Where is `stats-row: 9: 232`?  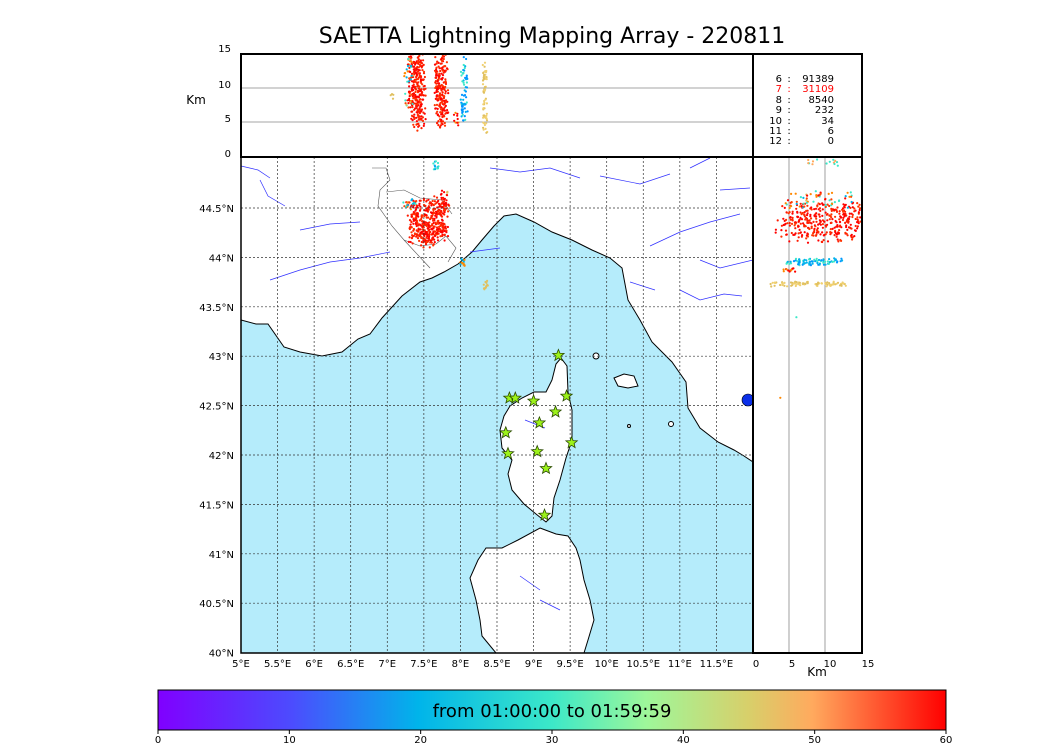
stats-row: 9: 232 is located at coordinates (807, 111).